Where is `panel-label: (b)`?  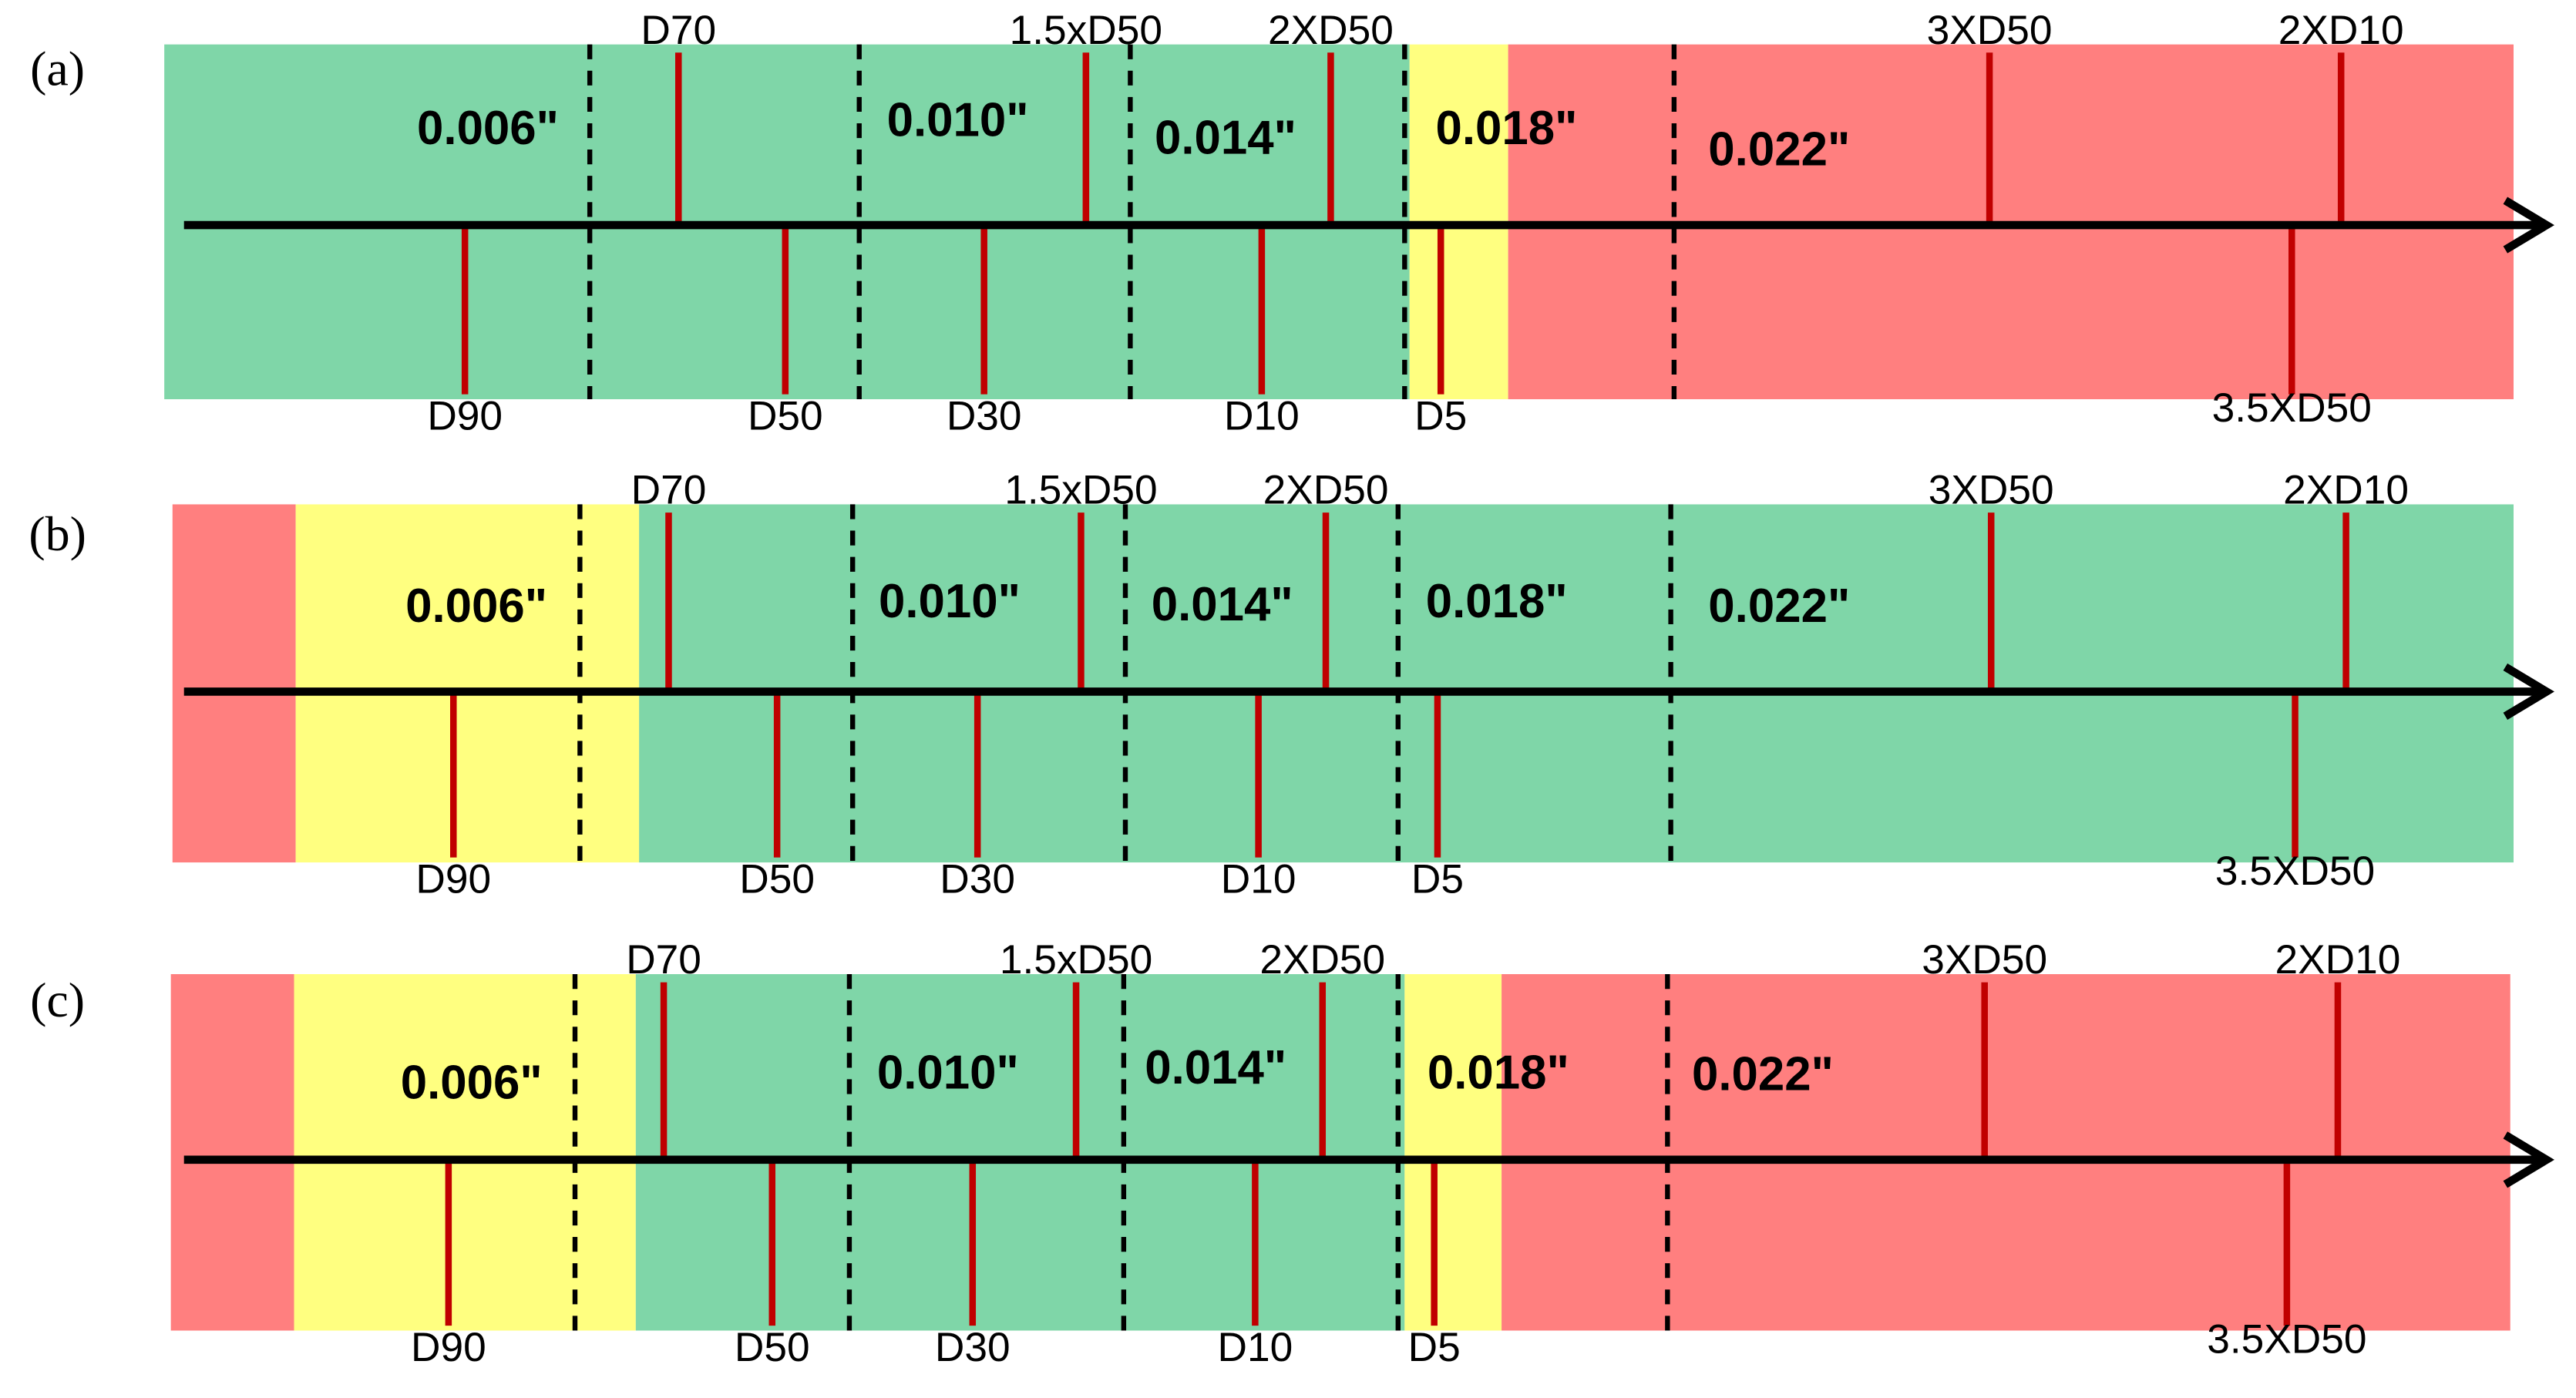 panel-label: (b) is located at coordinates (57, 533).